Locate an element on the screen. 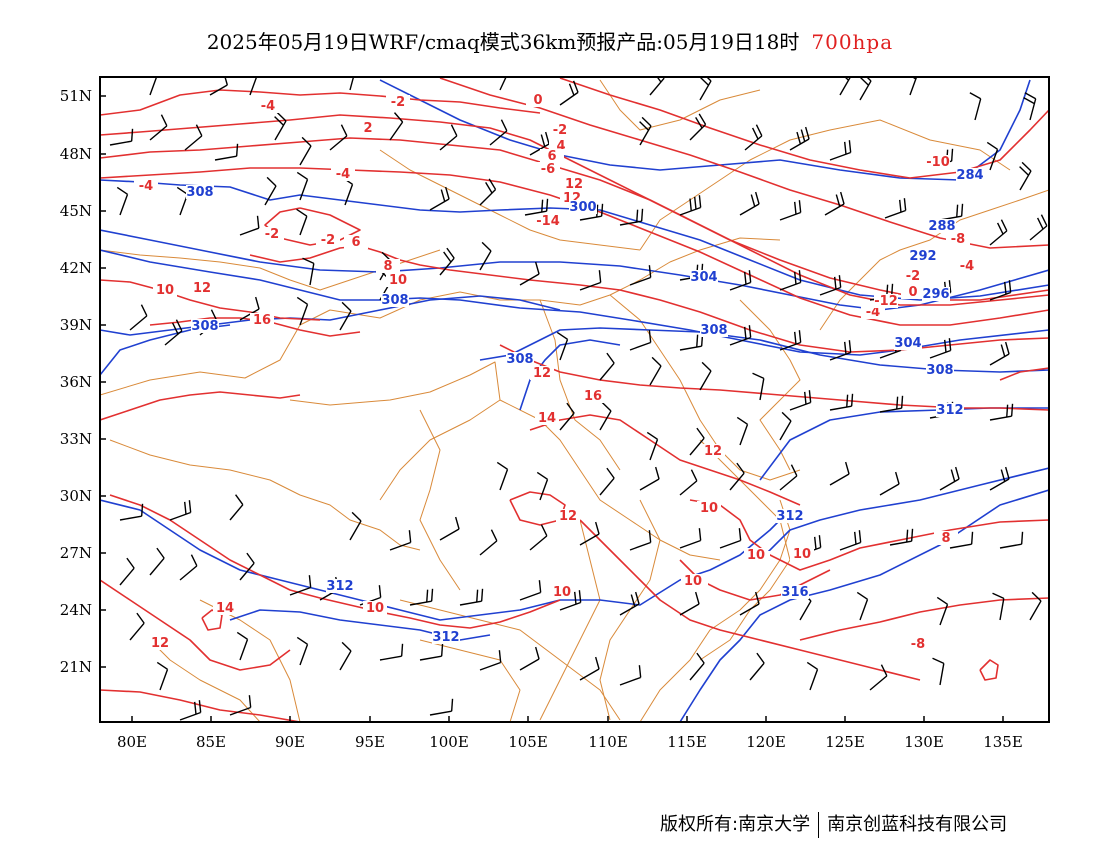 This screenshot has width=1100, height=850. height-contour-label: 304 is located at coordinates (703, 277).